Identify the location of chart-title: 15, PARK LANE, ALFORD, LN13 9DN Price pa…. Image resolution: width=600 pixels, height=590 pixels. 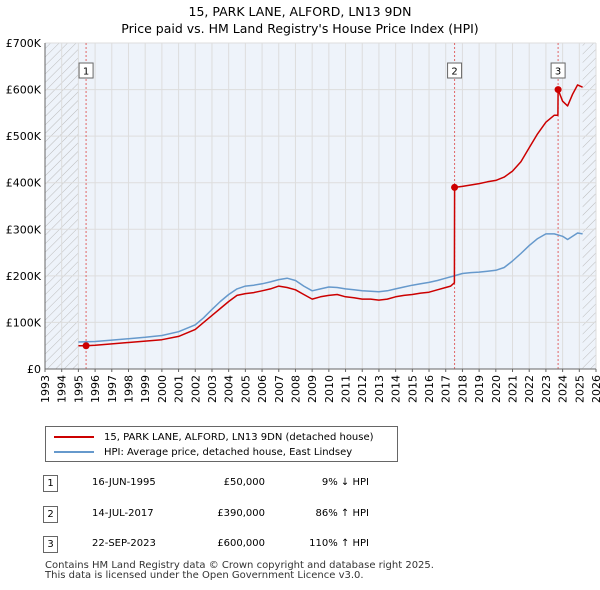
(300, 20).